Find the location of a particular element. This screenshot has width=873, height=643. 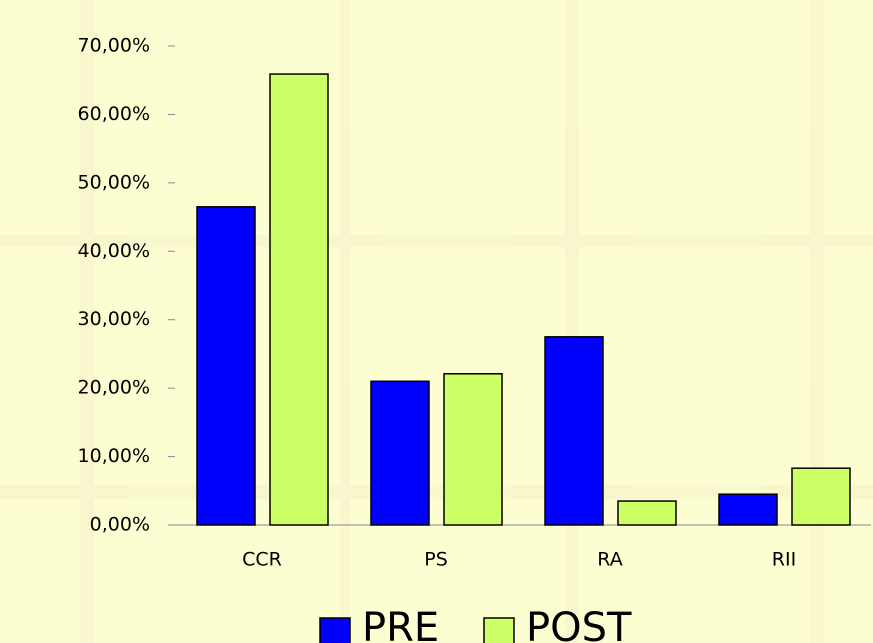

y-tick-label: 70,00% is located at coordinates (114, 46).